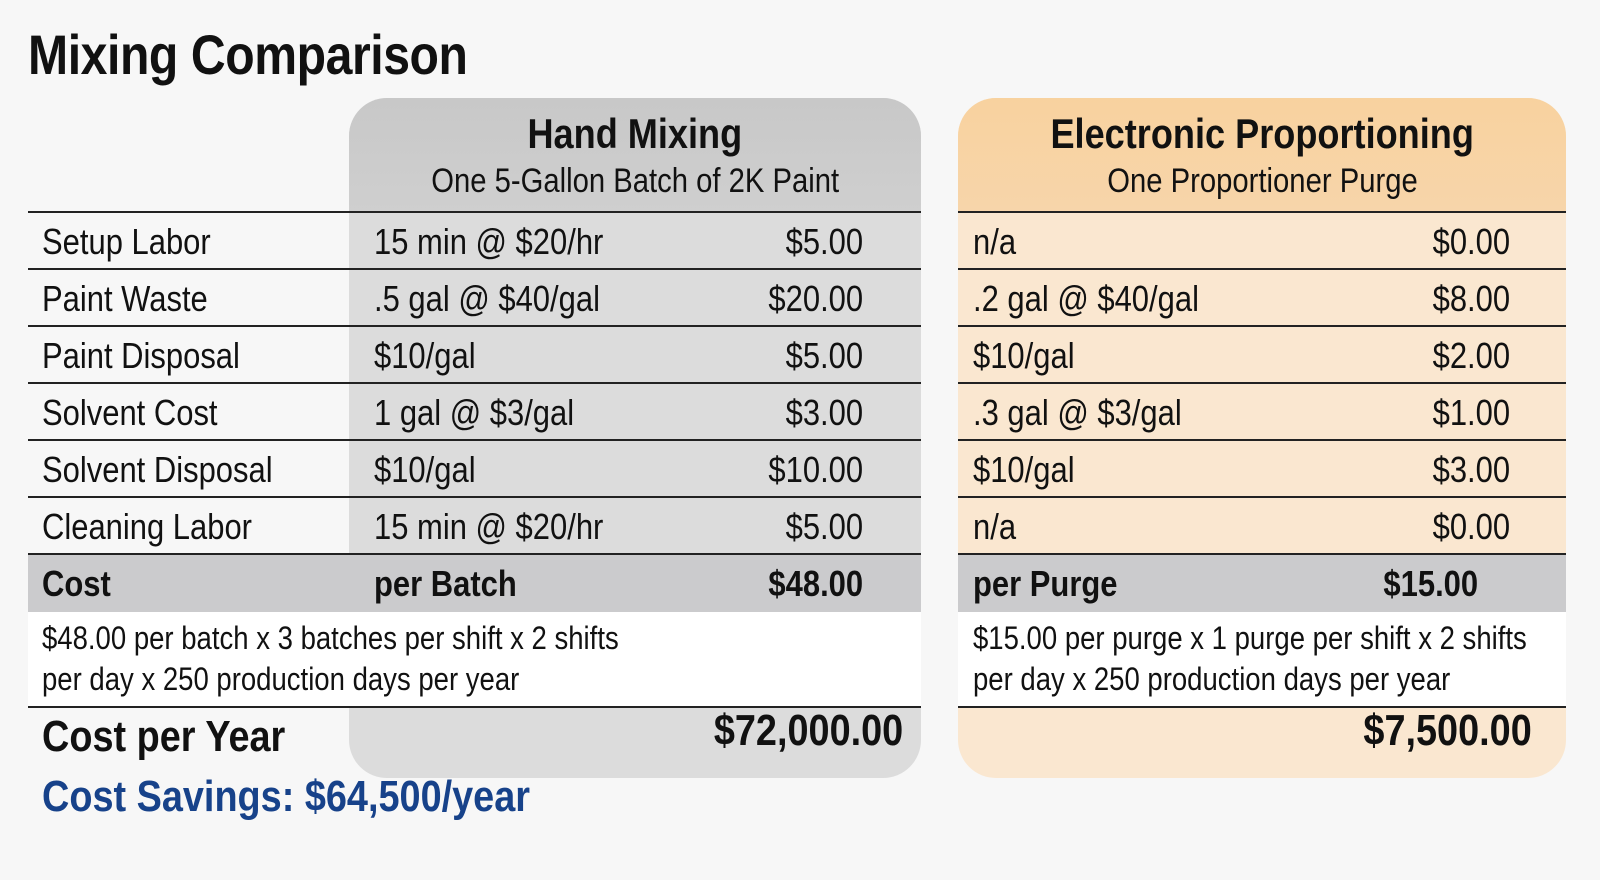 The width and height of the screenshot is (1600, 880). I want to click on ep-value: $3.00, so click(1471, 469).